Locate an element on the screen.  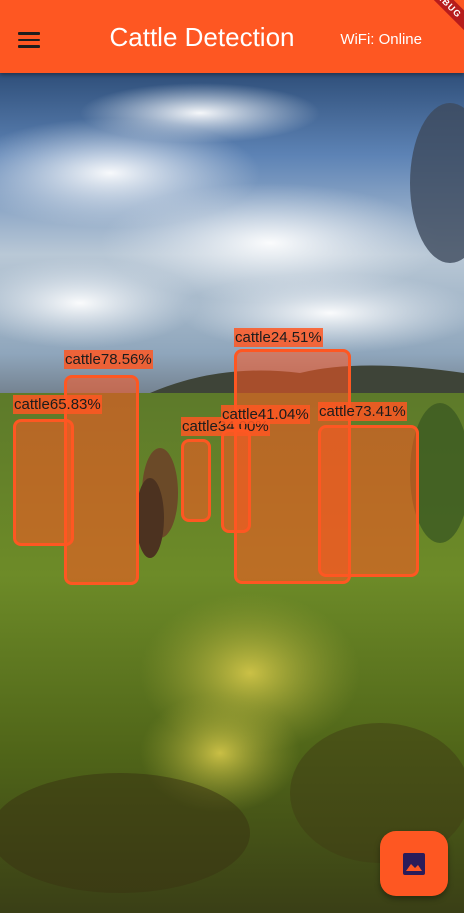
app-title: Cattle Detection is located at coordinates (202, 37).